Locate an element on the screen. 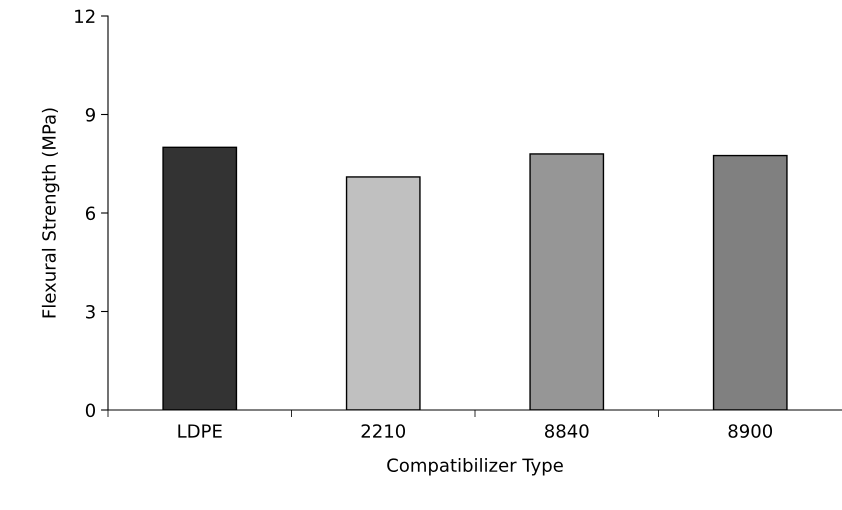 The height and width of the screenshot is (510, 842). y-tick-label: 12 is located at coordinates (84, 16).